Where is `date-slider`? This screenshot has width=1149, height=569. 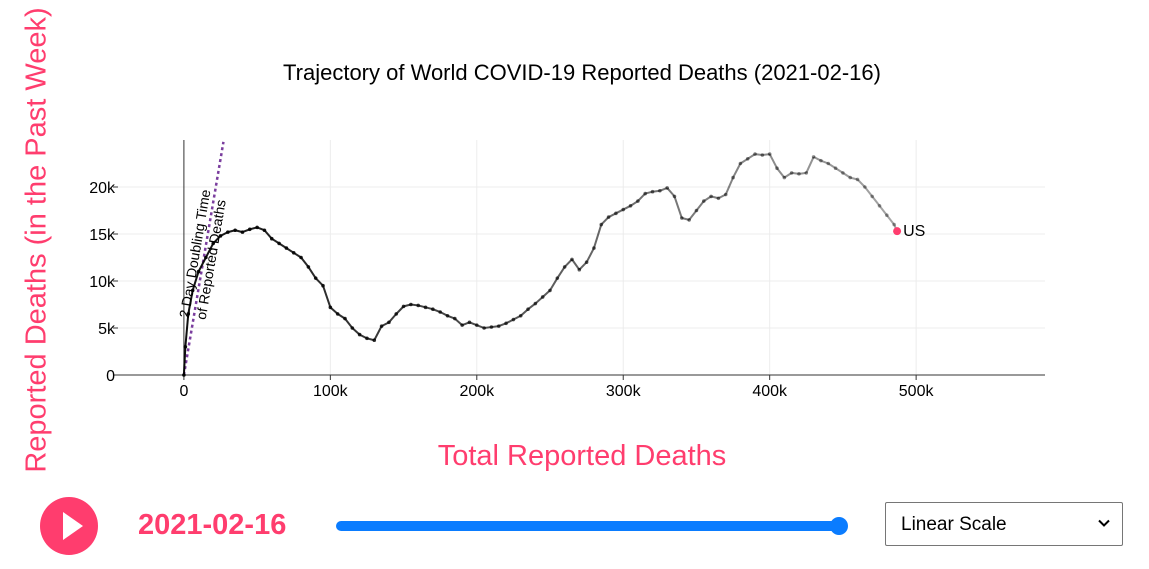
date-slider is located at coordinates (592, 526).